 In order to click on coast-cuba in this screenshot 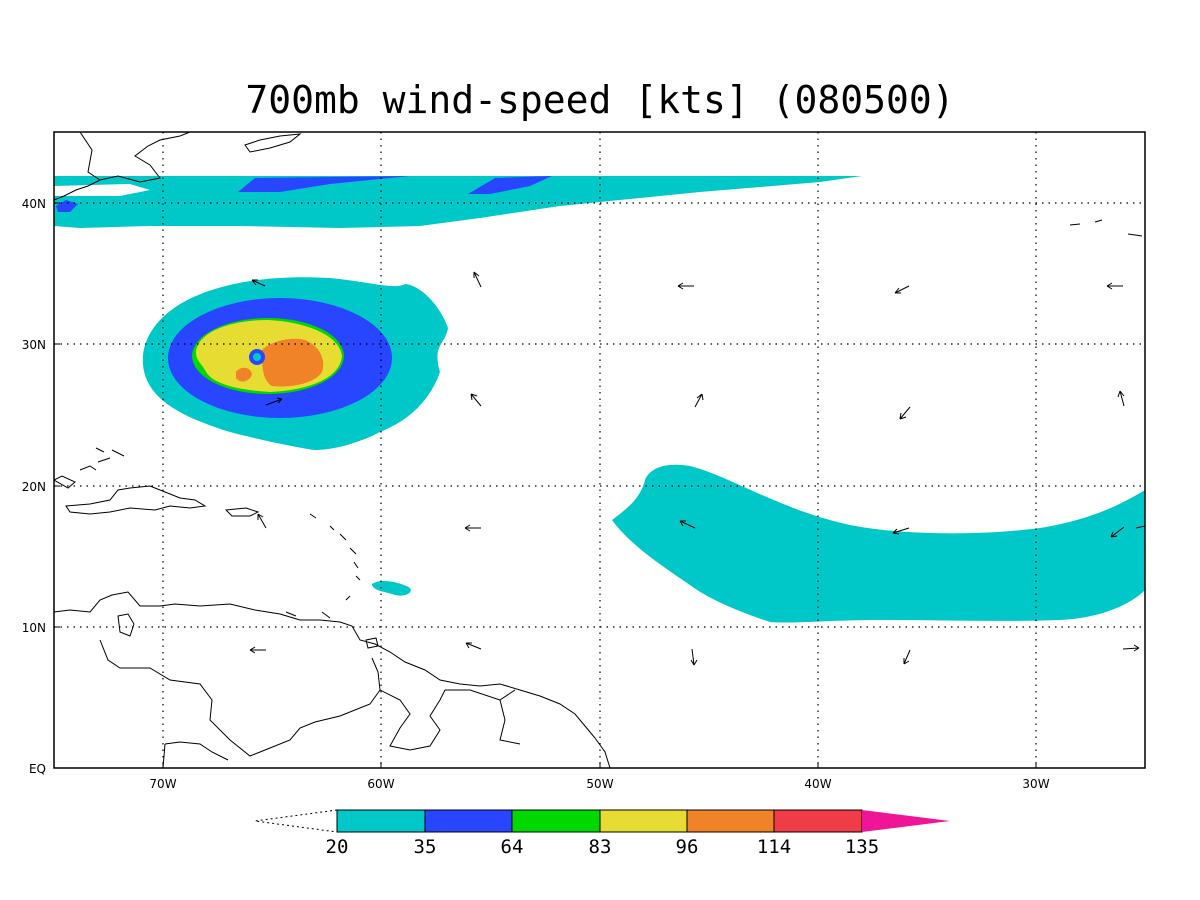, I will do `click(65, 482)`.